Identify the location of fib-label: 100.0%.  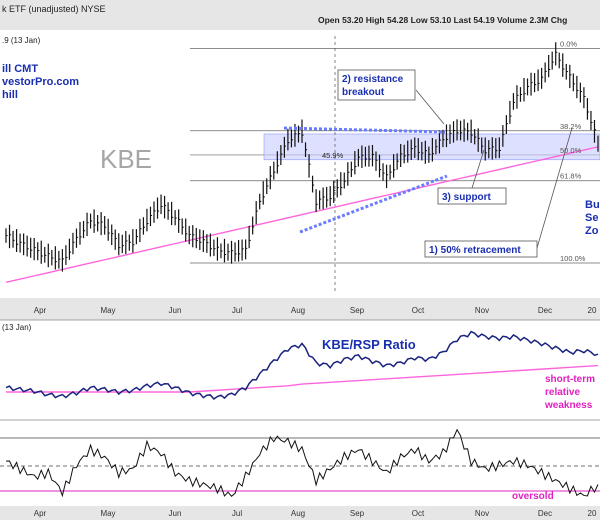
(573, 258).